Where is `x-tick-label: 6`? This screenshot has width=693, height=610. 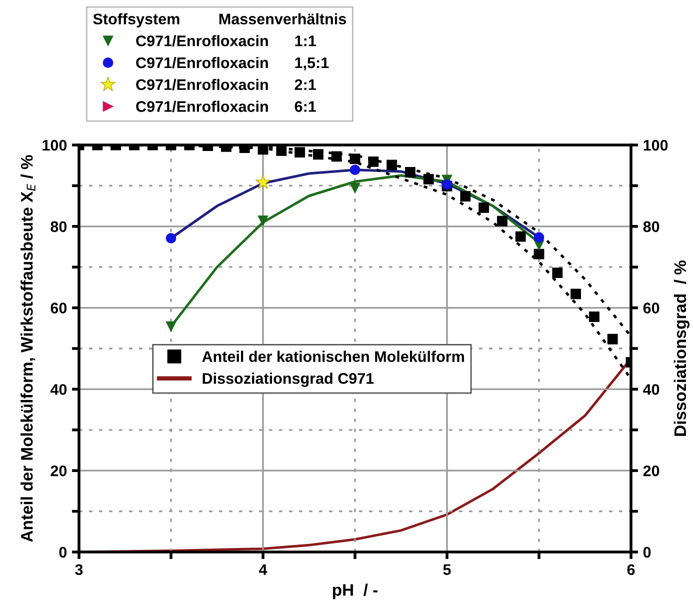 x-tick-label: 6 is located at coordinates (631, 570).